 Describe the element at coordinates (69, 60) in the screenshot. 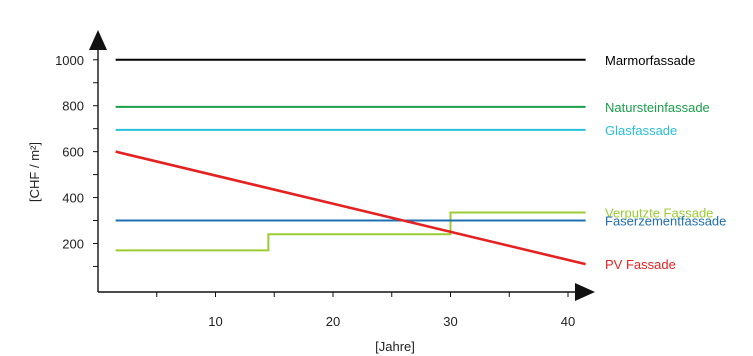

I see `y-tick-label: 1000` at that location.